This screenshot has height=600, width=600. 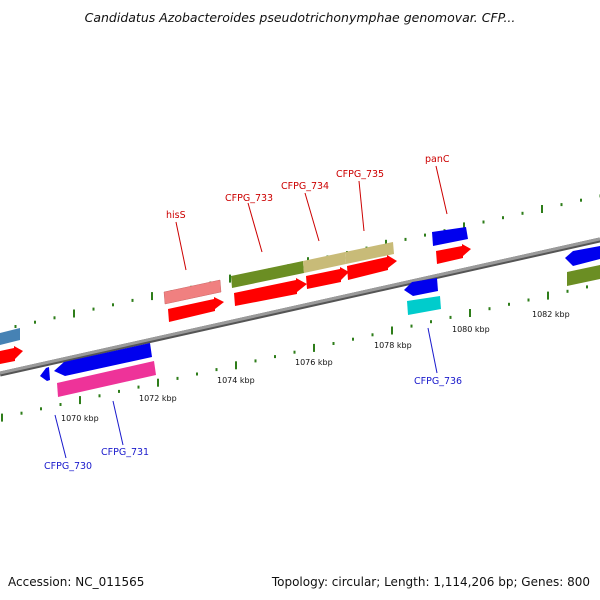 What do you see at coordinates (441, 190) in the screenshot?
I see `leader-panC` at bounding box center [441, 190].